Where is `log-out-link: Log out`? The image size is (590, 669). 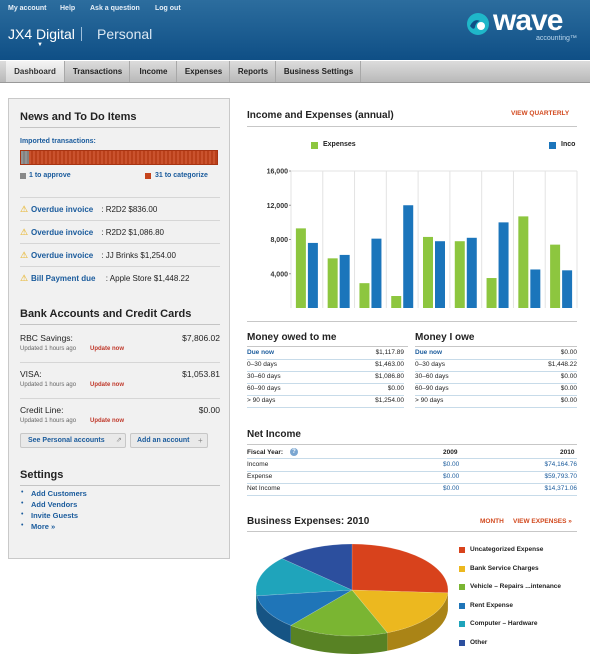 log-out-link: Log out is located at coordinates (168, 8).